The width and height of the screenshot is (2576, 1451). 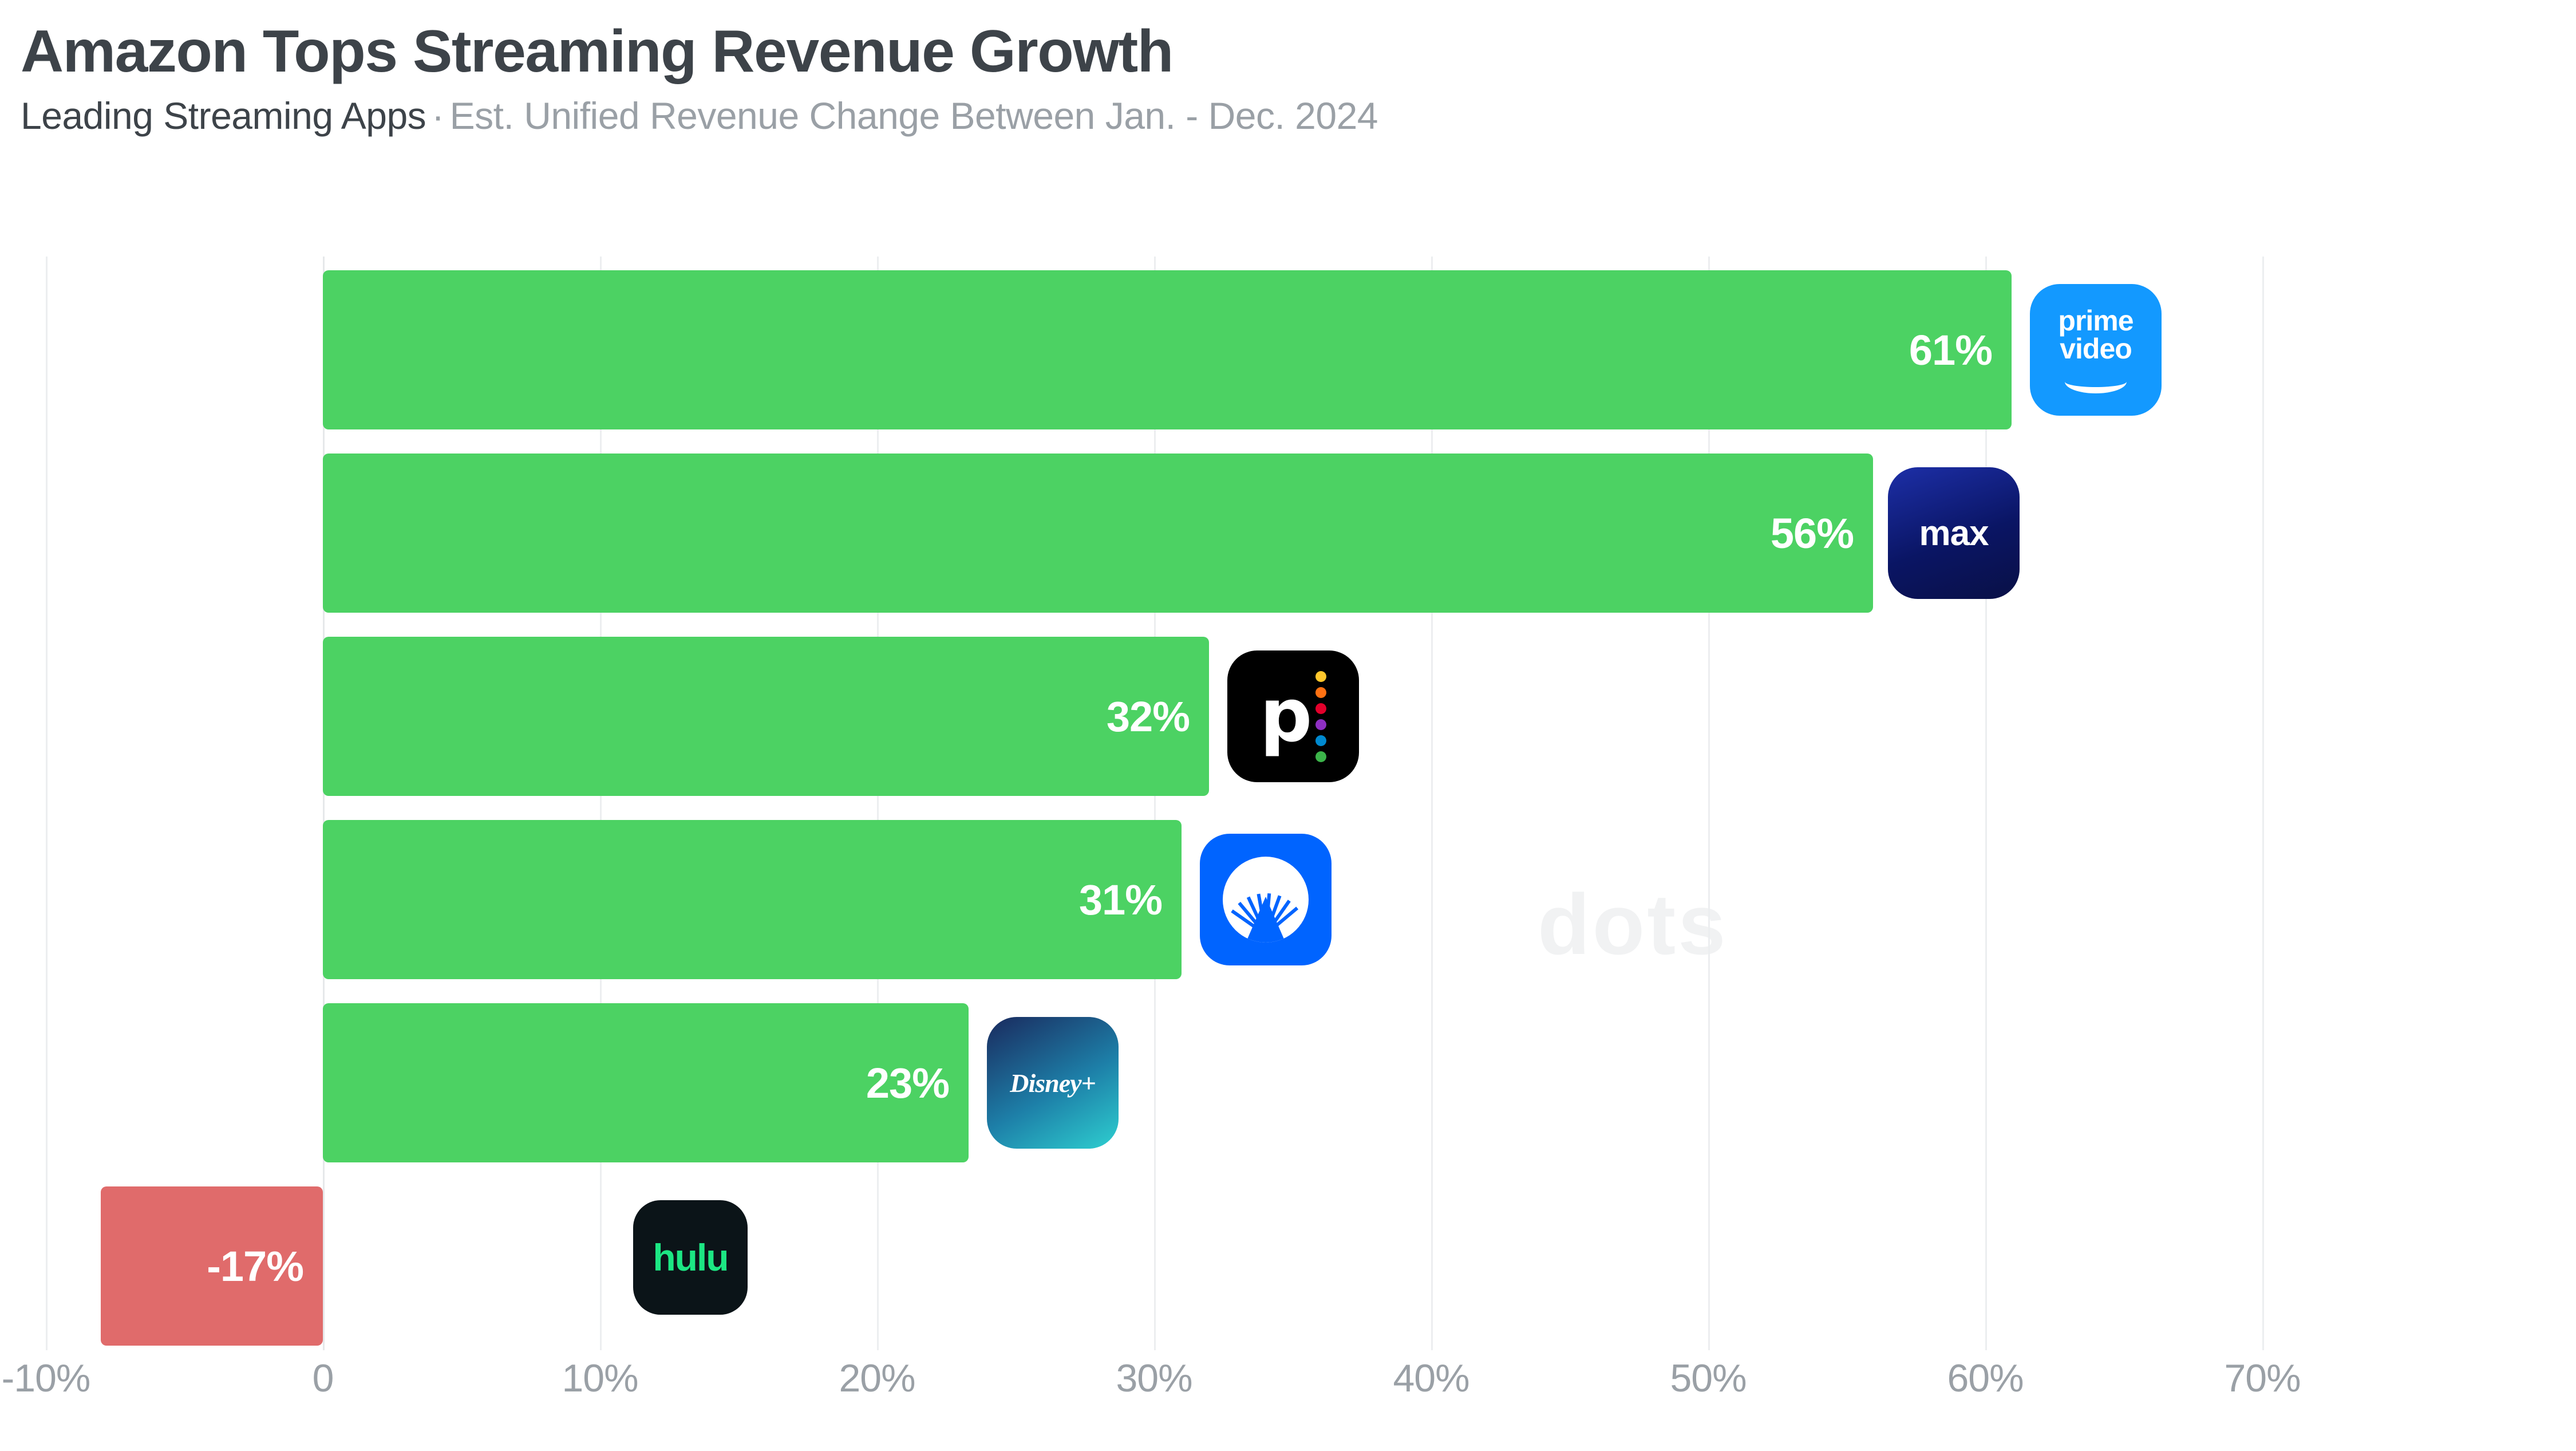 I want to click on bar-paramount-plus: 31%, so click(x=752, y=899).